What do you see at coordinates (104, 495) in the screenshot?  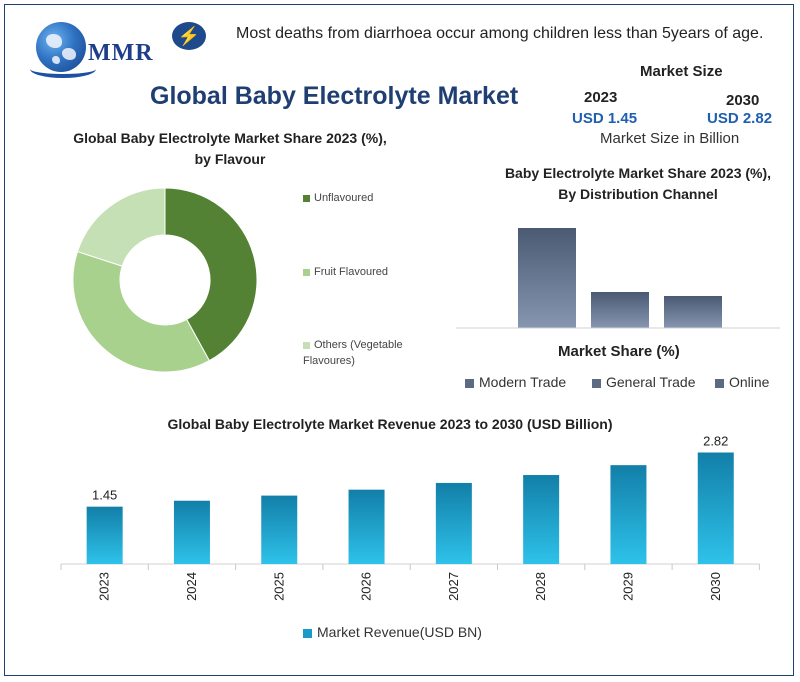 I see `revenue-data-label: 1.45` at bounding box center [104, 495].